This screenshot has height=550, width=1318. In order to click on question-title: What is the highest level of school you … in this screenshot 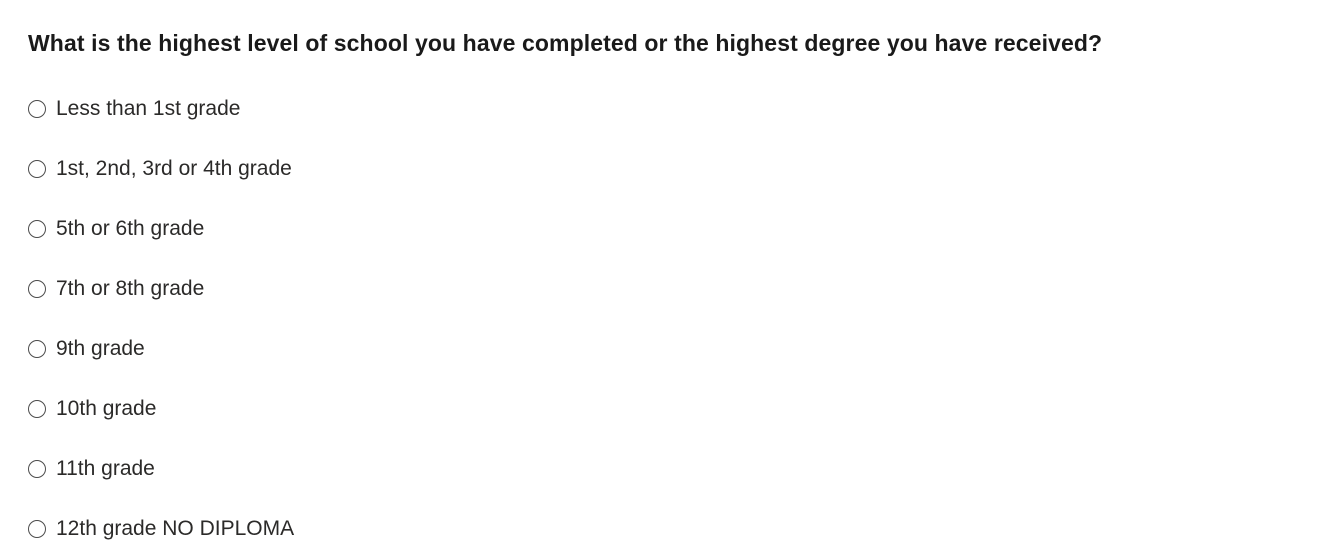, I will do `click(565, 43)`.